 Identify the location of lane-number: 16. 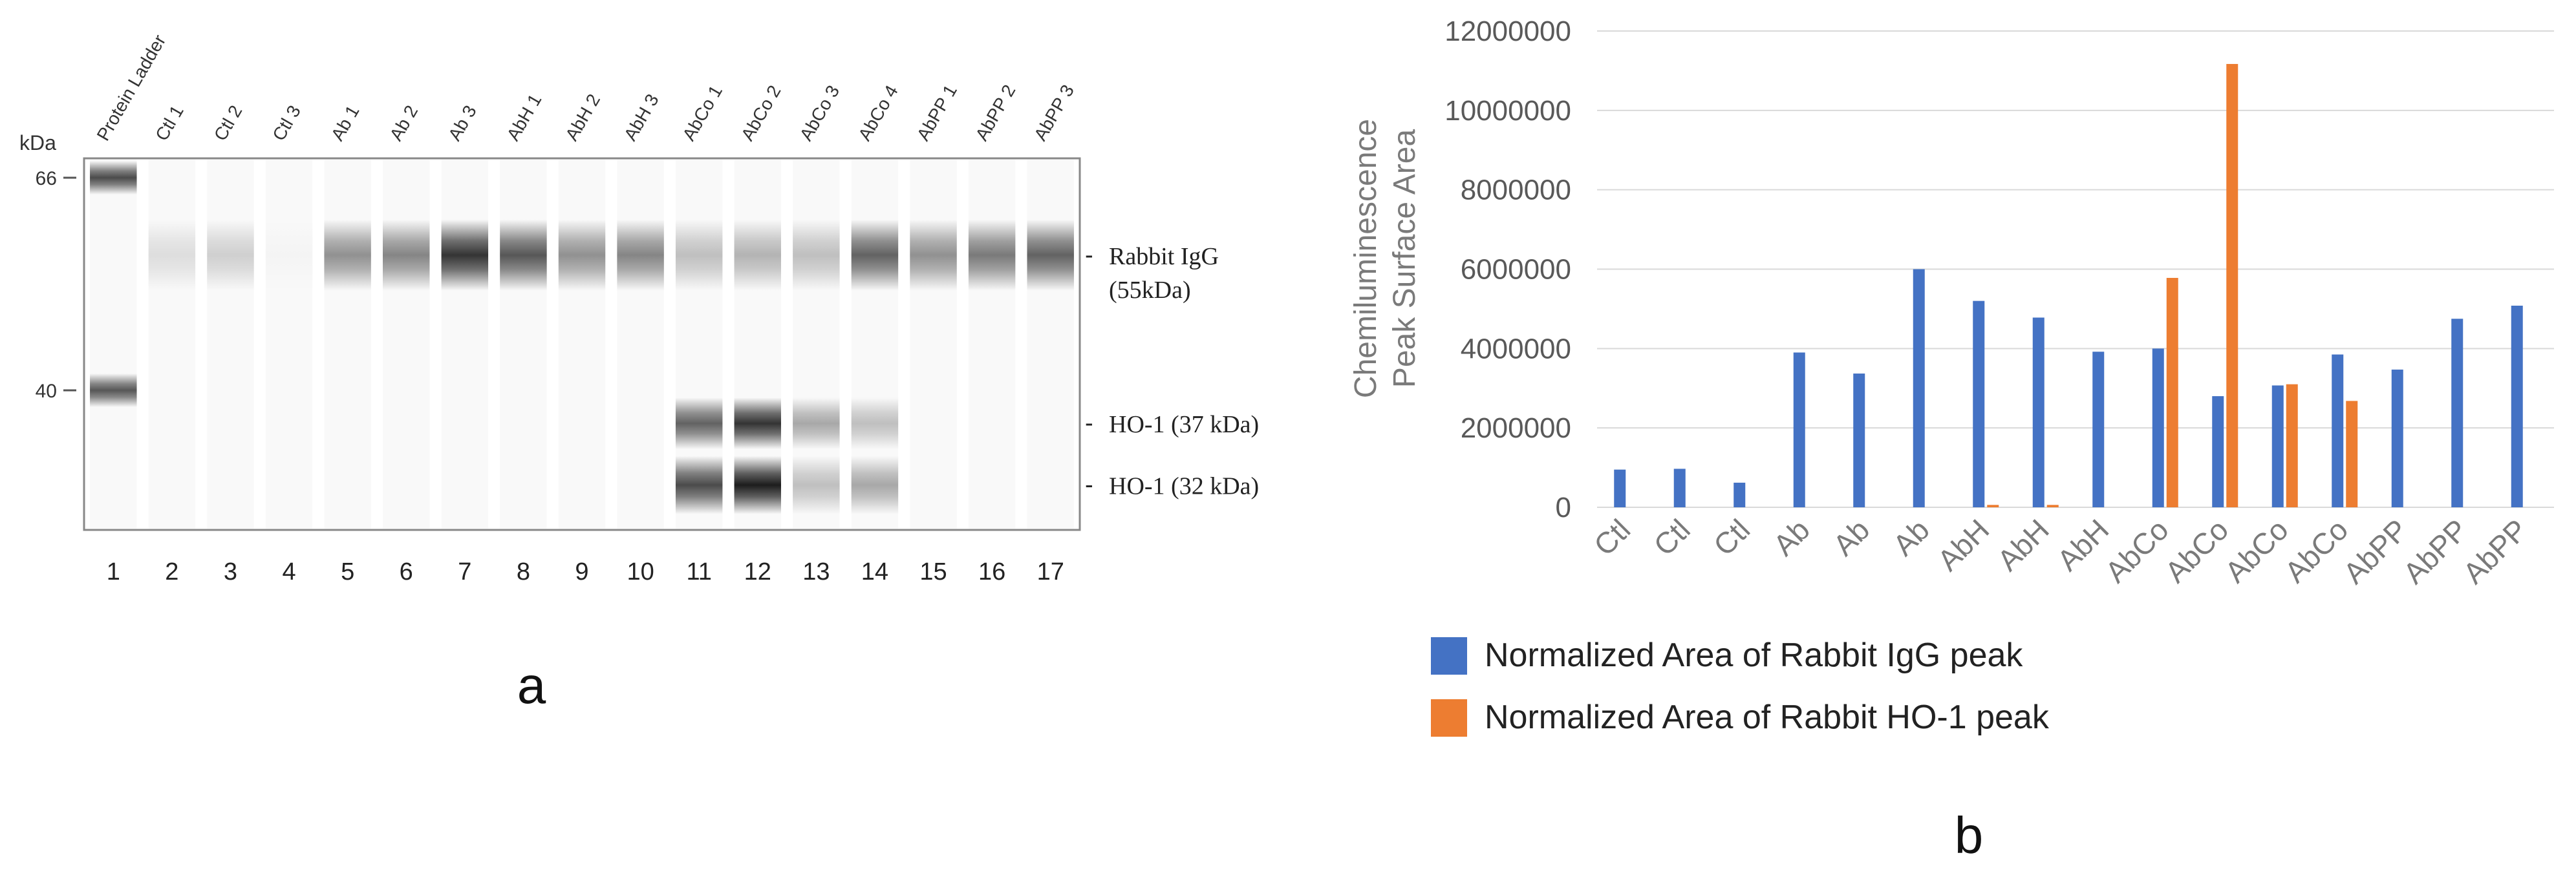
(991, 571).